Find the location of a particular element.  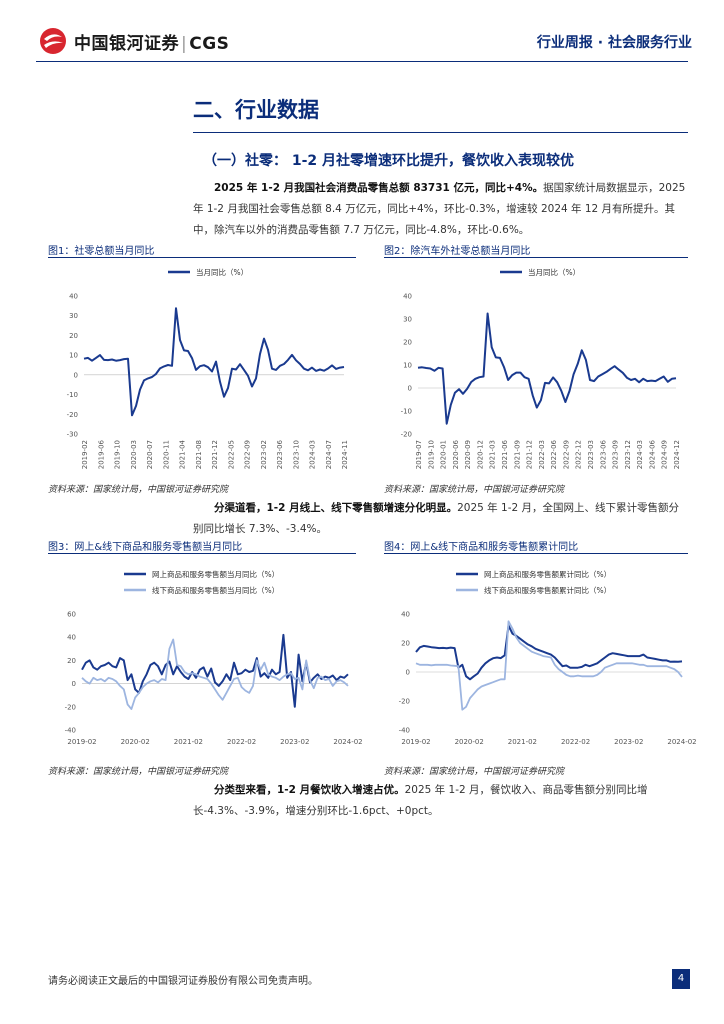

x-tick-label: 2021-03 is located at coordinates (493, 454).